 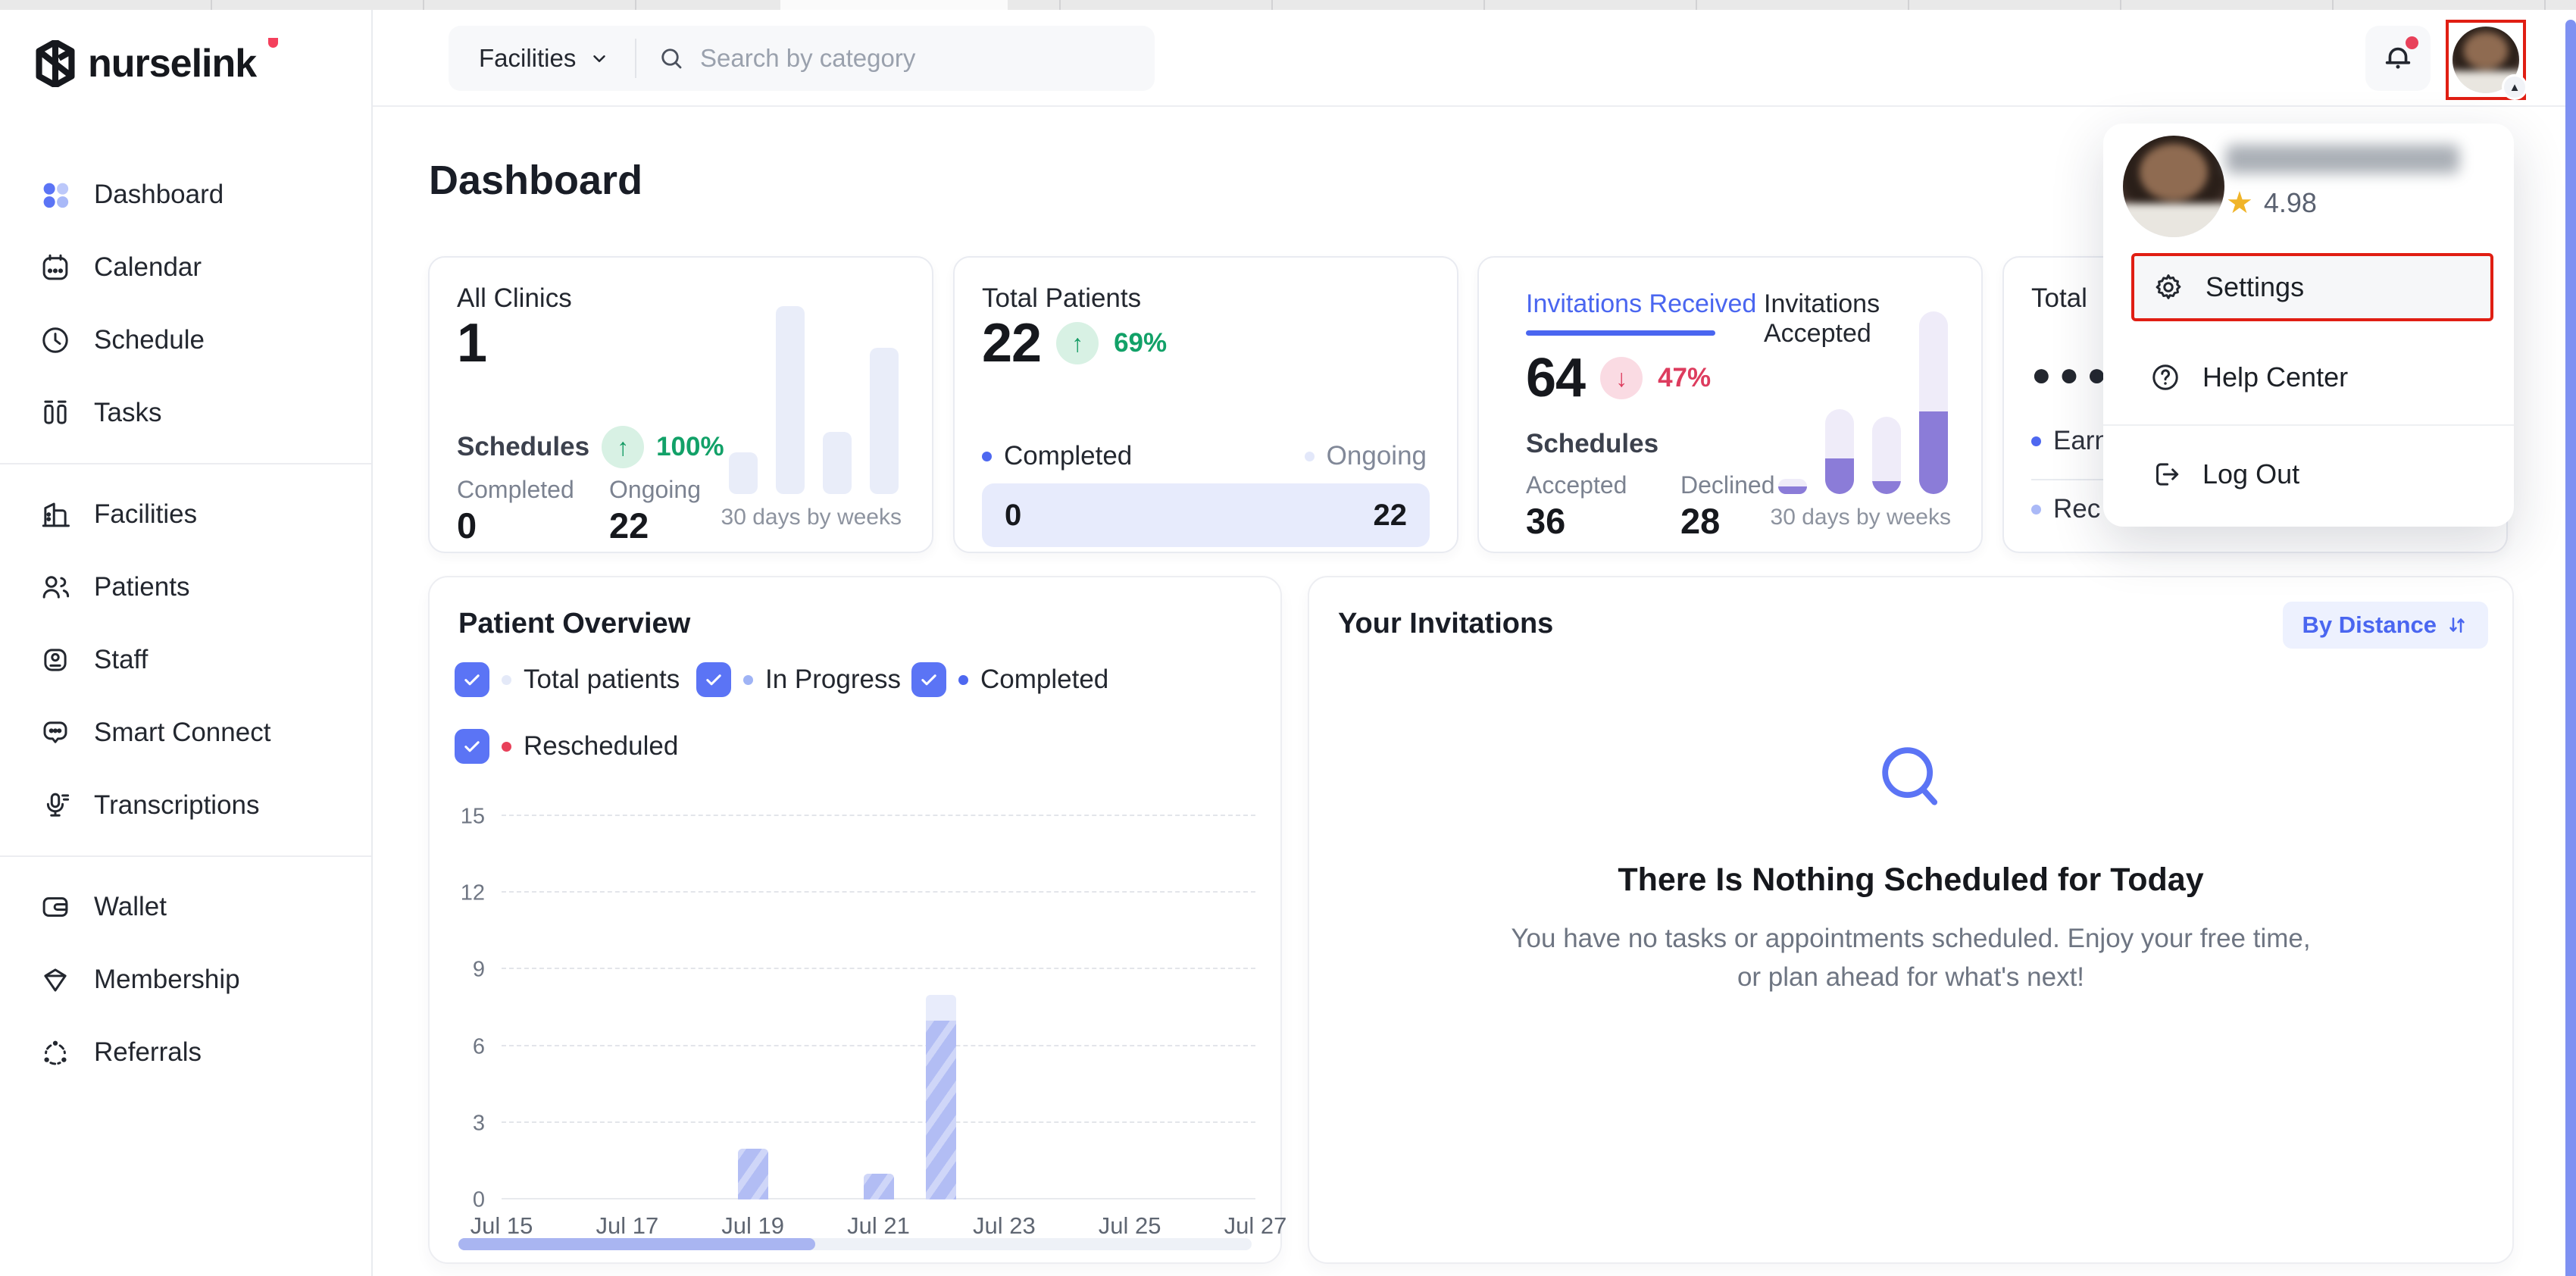 What do you see at coordinates (894, 5) in the screenshot?
I see `browser-active-tab` at bounding box center [894, 5].